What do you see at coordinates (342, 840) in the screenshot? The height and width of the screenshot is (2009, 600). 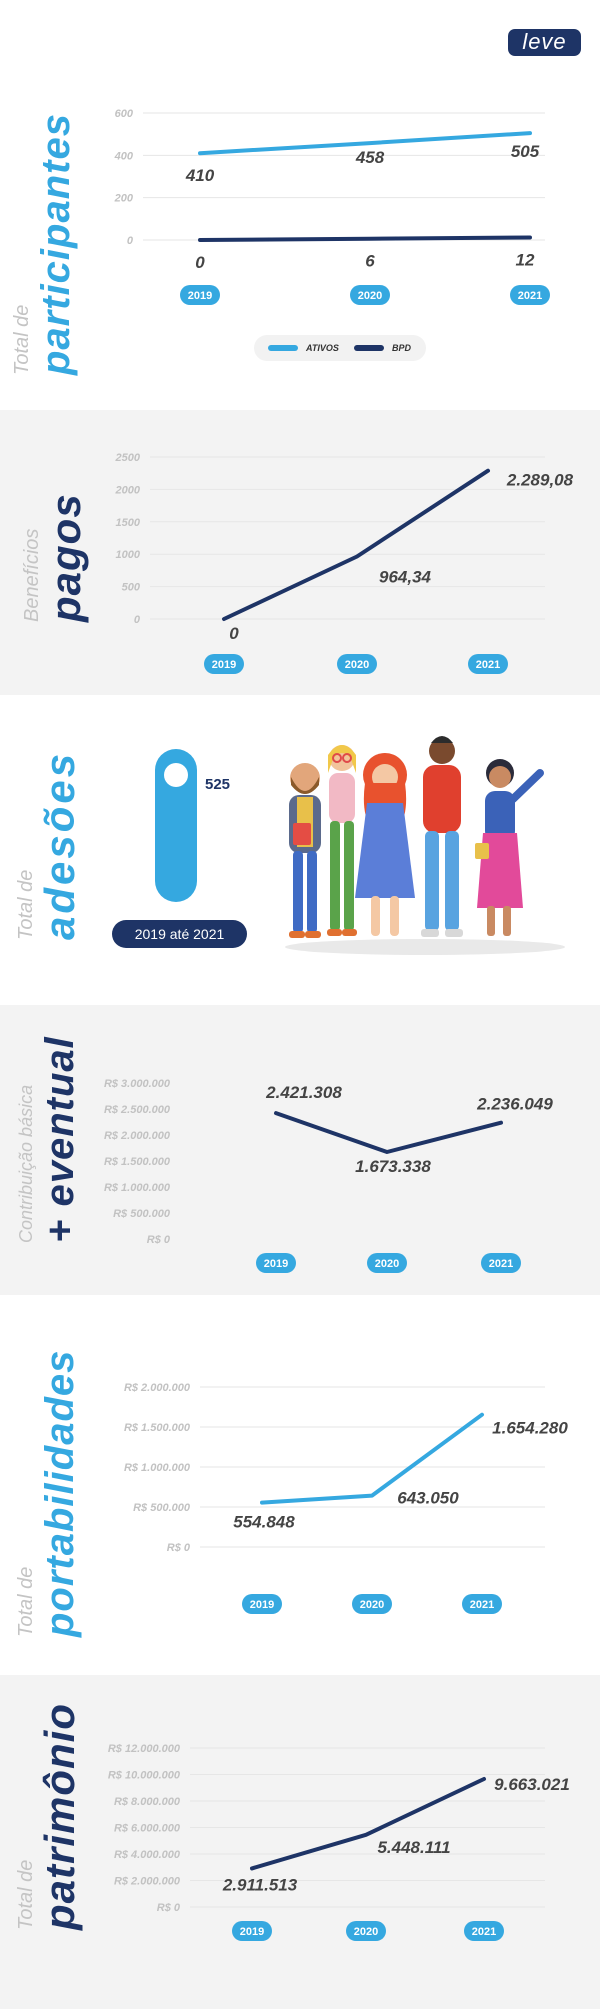 I see `person-blonde-woman` at bounding box center [342, 840].